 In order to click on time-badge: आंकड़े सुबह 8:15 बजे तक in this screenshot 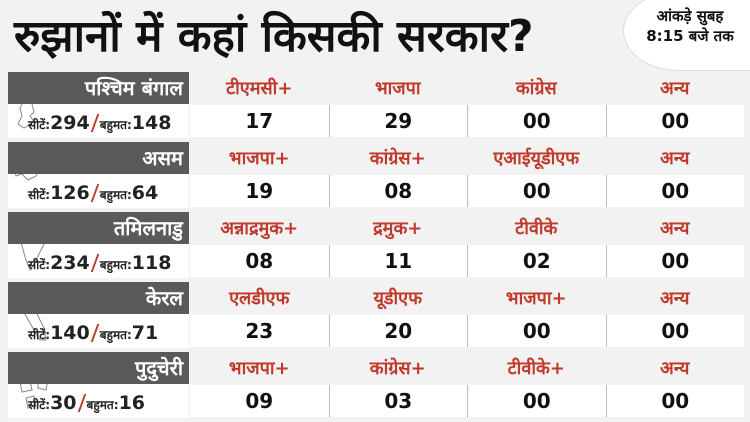, I will do `click(687, 35)`.